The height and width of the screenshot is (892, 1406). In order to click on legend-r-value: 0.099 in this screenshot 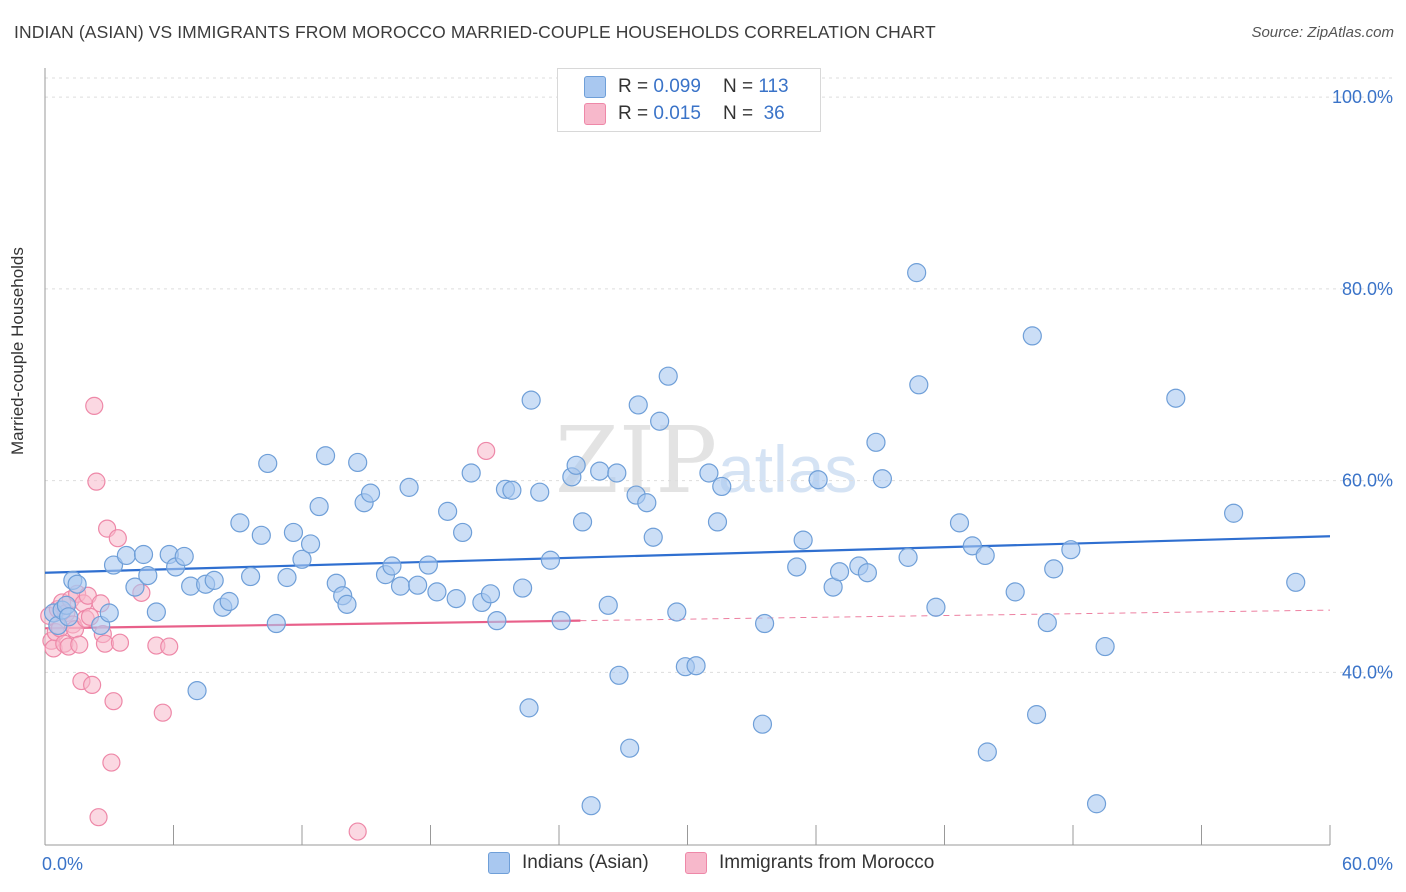, I will do `click(677, 86)`.